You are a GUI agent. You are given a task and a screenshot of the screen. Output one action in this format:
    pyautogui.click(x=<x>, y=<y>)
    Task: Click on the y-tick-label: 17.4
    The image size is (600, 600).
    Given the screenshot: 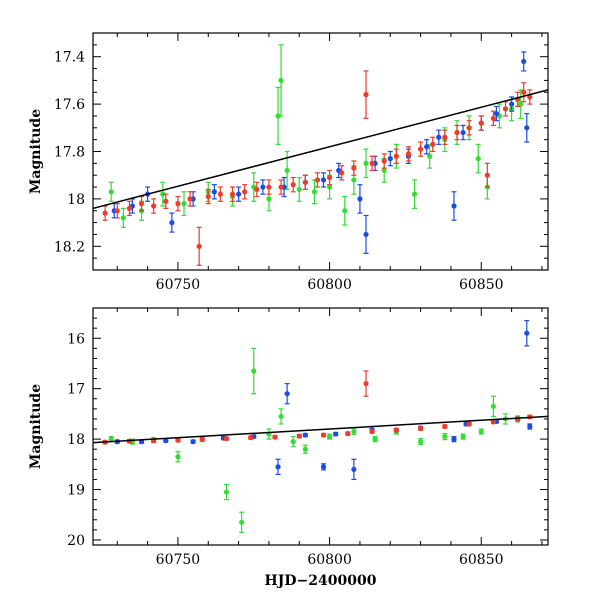 What is the action you would take?
    pyautogui.click(x=69, y=58)
    